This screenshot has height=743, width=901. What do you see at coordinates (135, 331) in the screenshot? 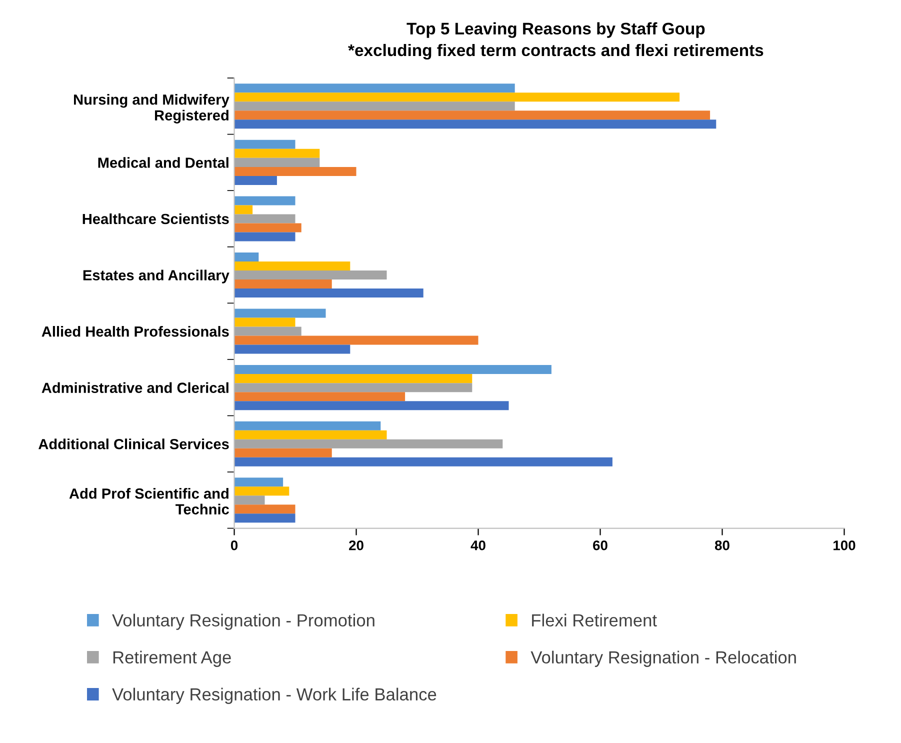
I see `y-tick-label: Allied Health Professionals` at bounding box center [135, 331].